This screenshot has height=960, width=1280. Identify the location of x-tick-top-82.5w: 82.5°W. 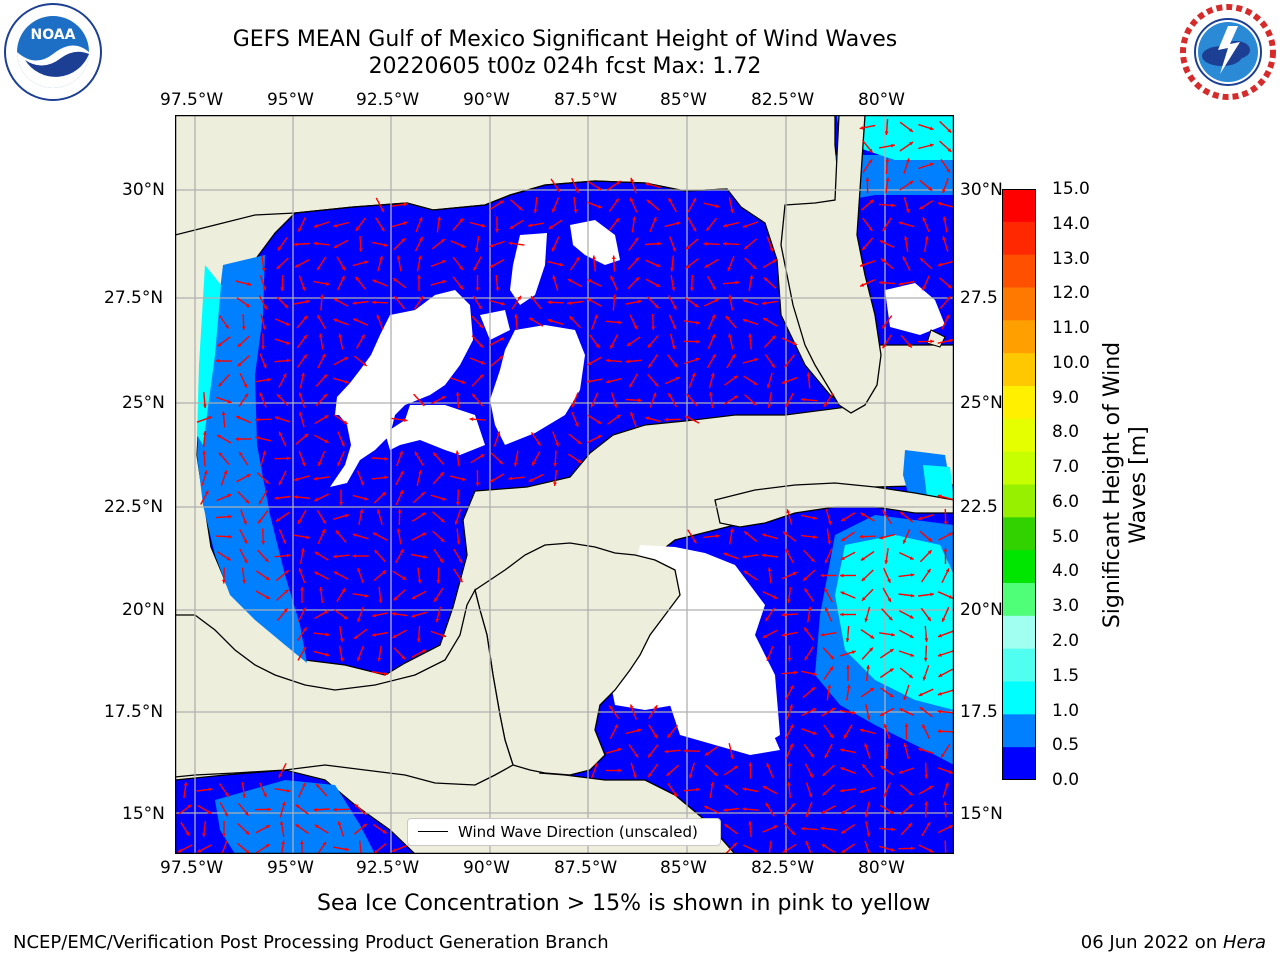
(783, 100).